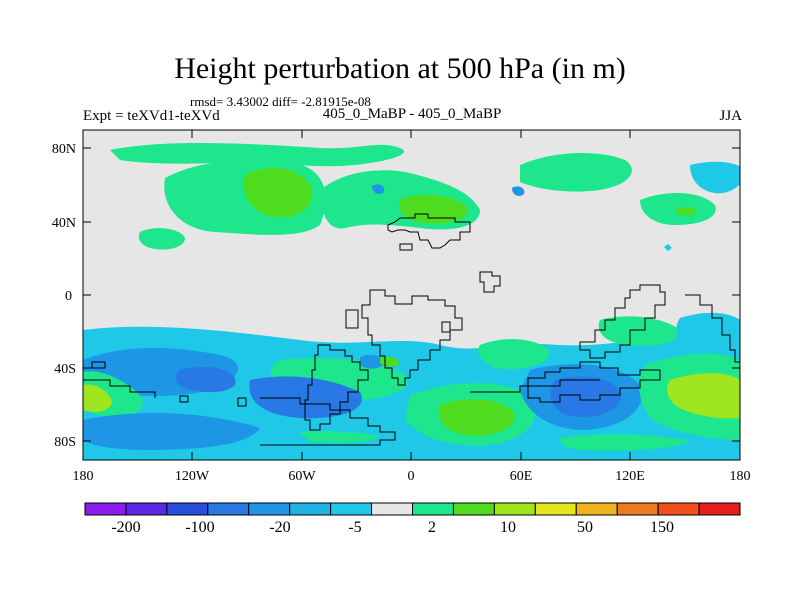 The image size is (800, 600). I want to click on contour-north-band-green, so click(257, 155).